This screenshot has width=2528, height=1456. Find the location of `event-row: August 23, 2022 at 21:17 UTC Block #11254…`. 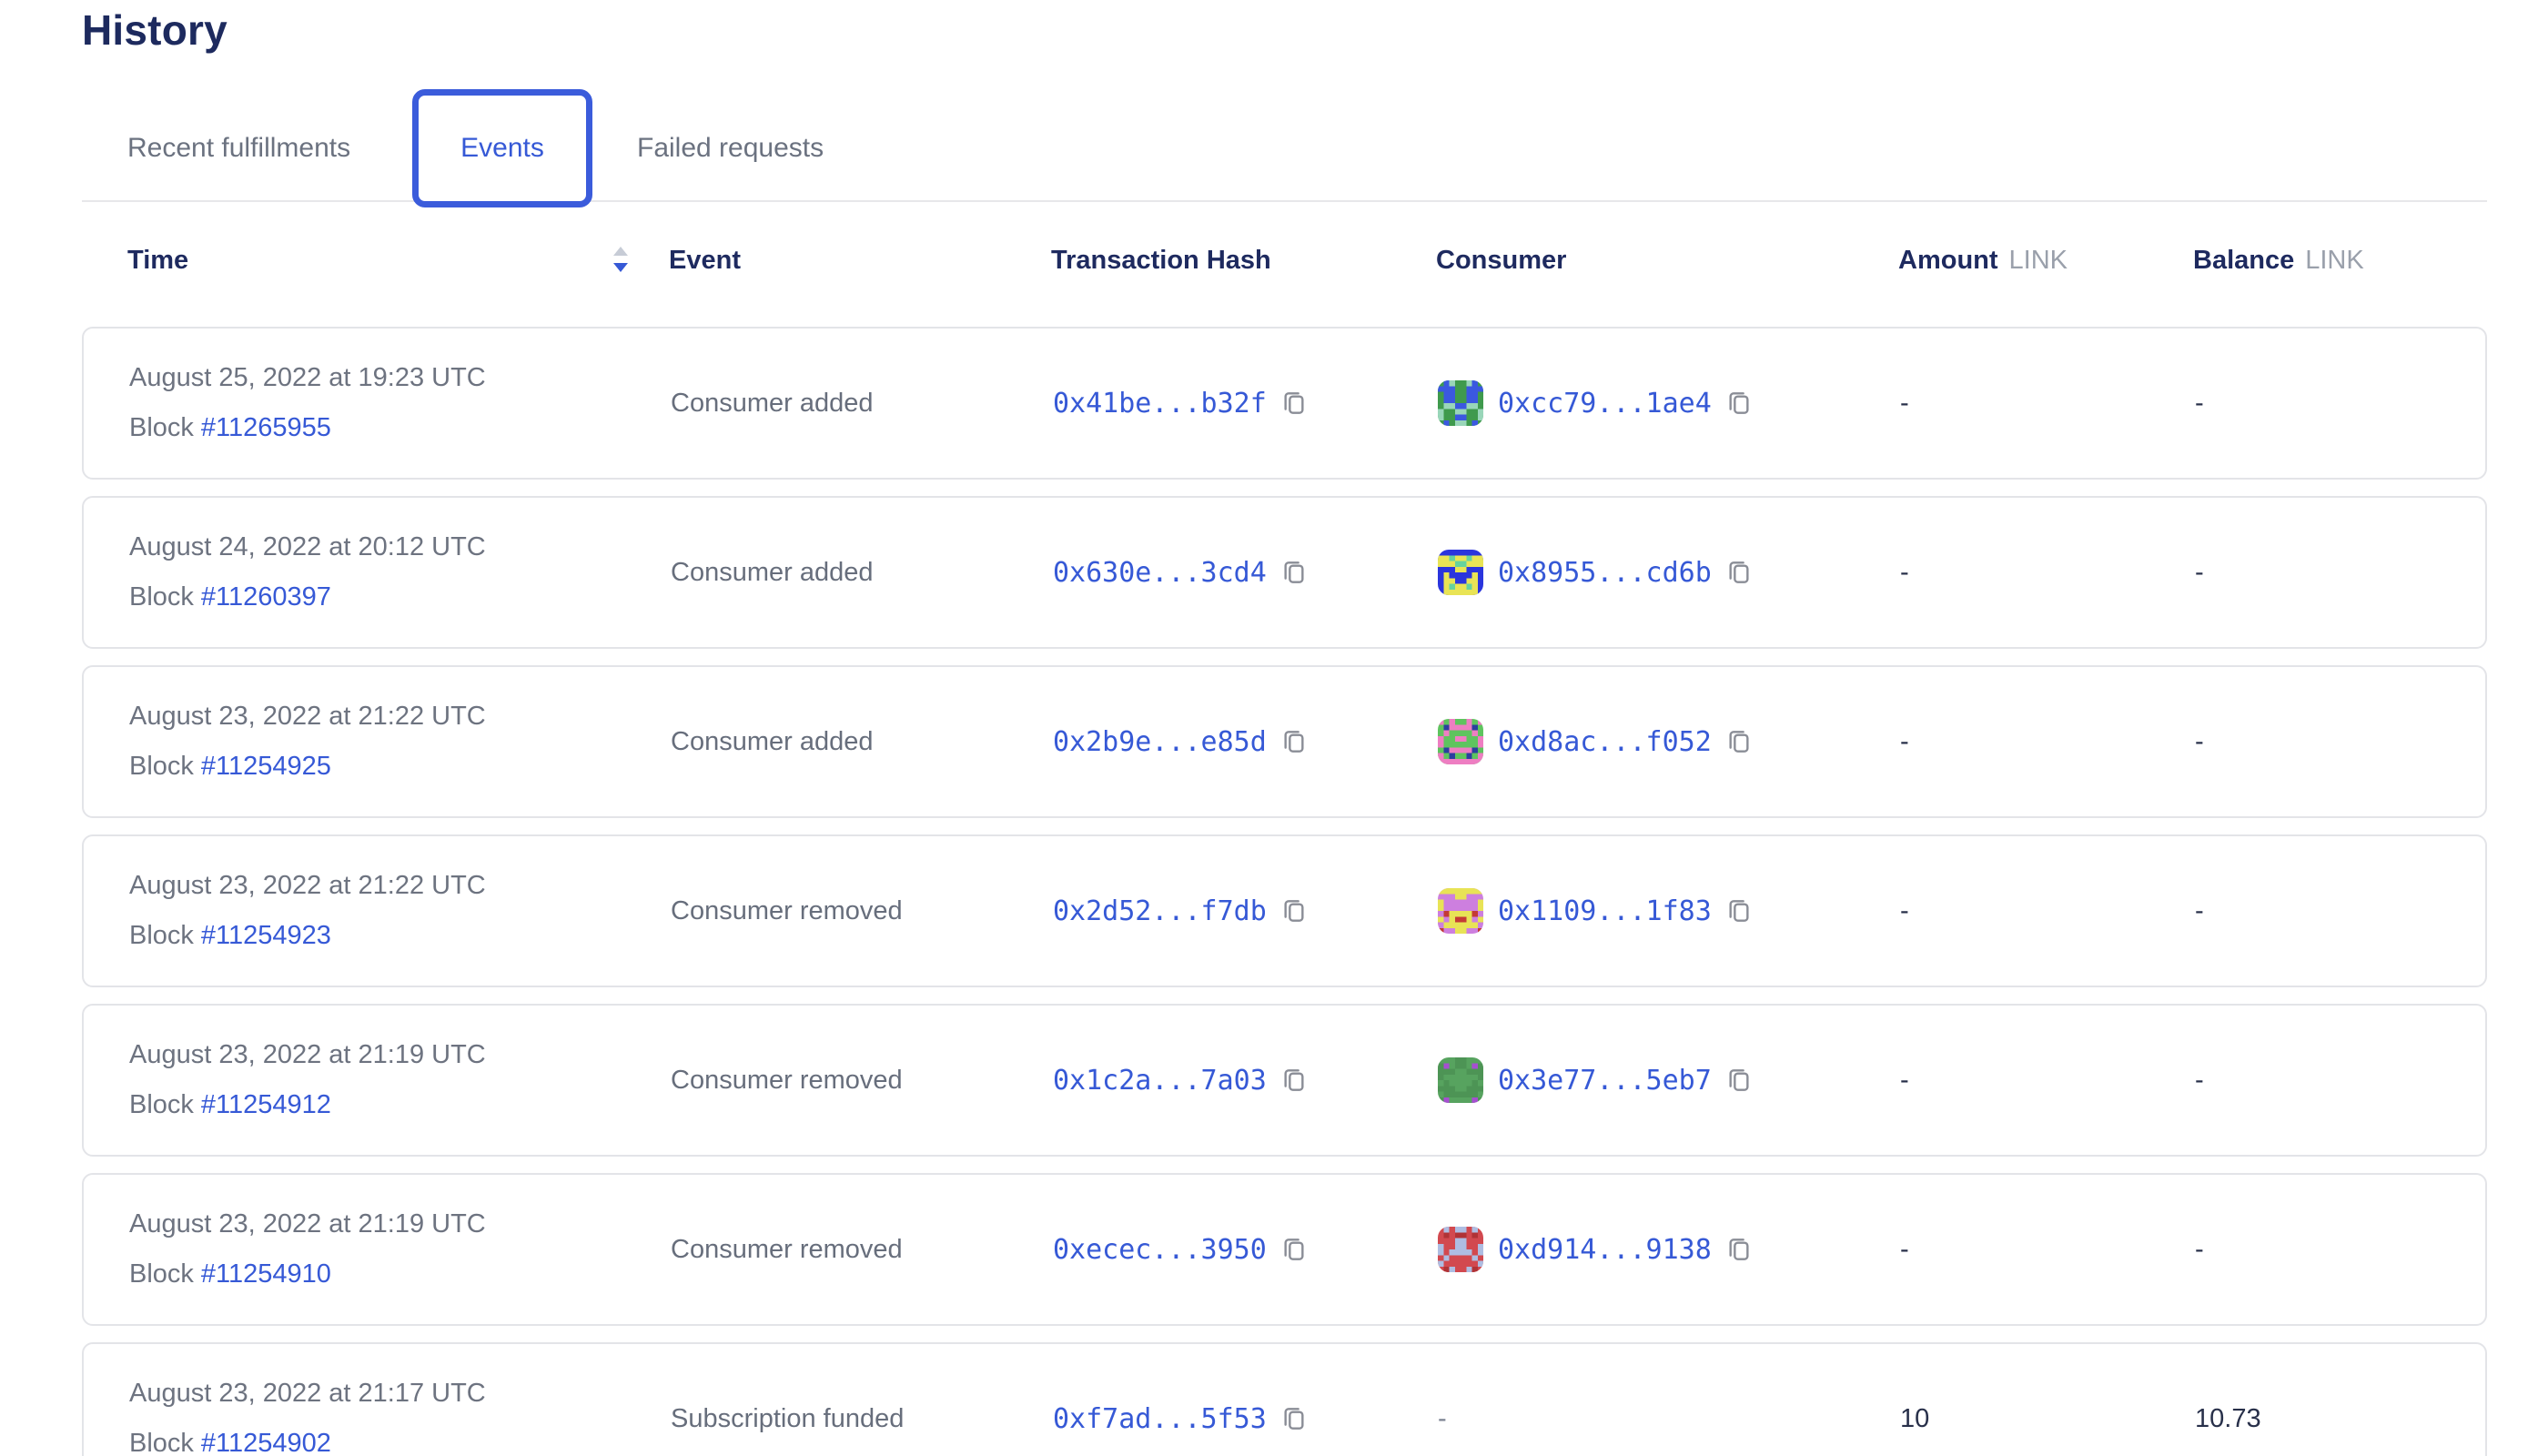

event-row: August 23, 2022 at 21:17 UTC Block #11254… is located at coordinates (1284, 1399).